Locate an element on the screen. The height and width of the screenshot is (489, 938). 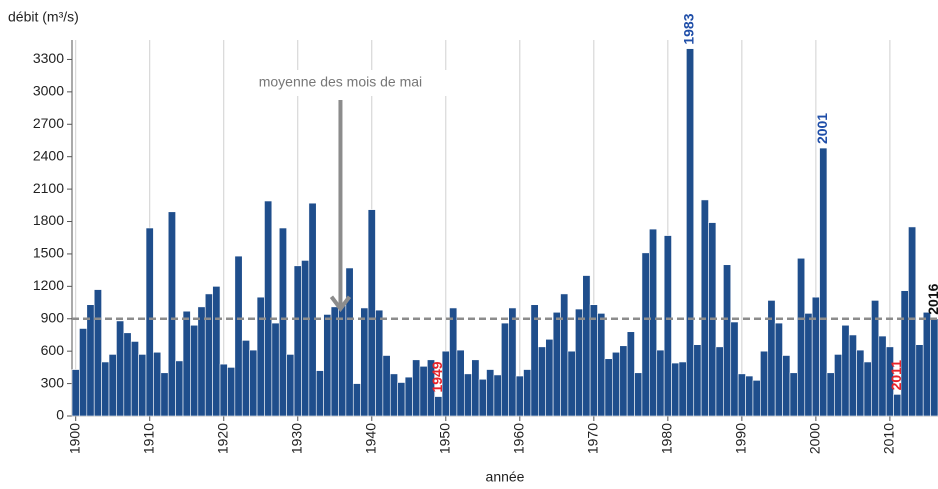
year-annotation: 1983 is located at coordinates (689, 28).